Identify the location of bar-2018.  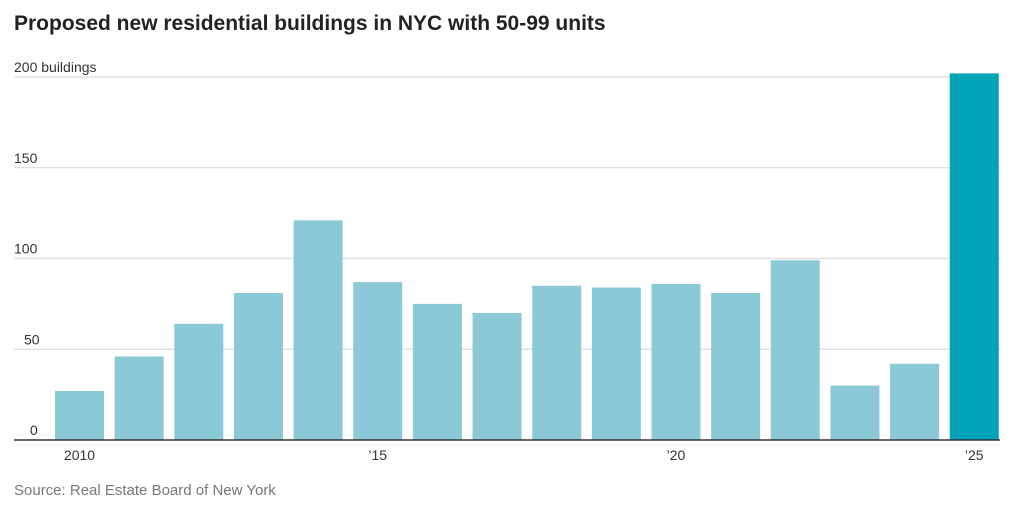
(557, 362).